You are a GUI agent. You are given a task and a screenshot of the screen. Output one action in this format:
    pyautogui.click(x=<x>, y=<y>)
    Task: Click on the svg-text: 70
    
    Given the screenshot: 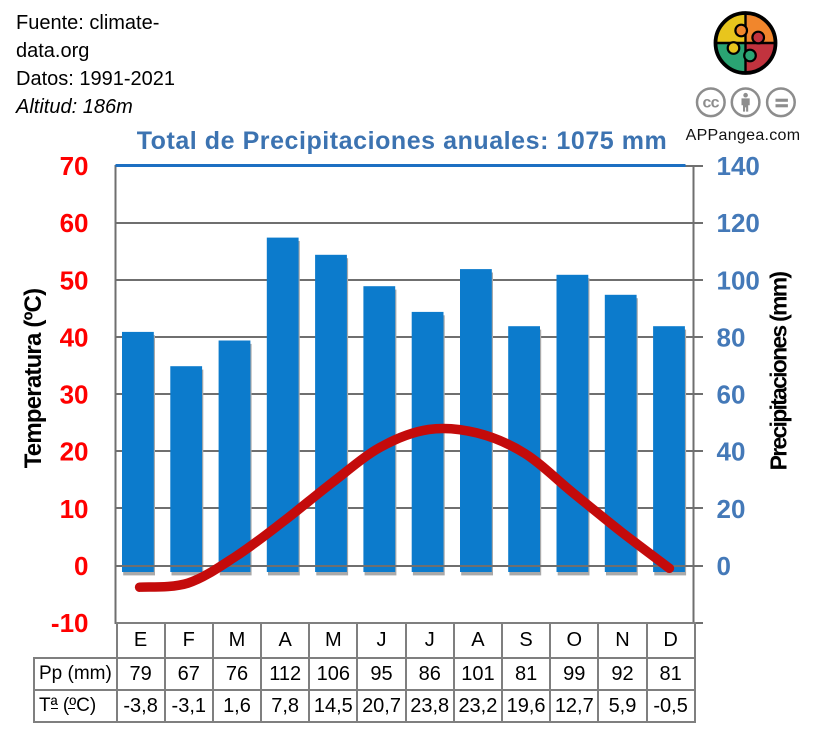 What is the action you would take?
    pyautogui.click(x=74, y=166)
    